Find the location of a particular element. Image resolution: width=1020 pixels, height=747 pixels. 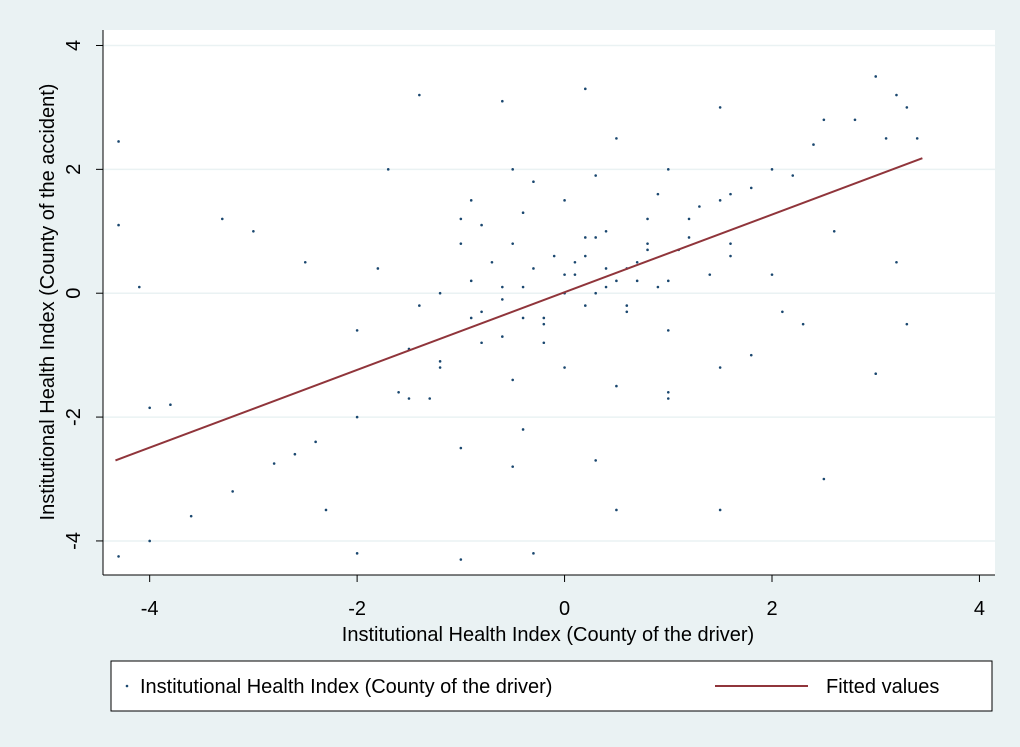

y-tick-label: -4 is located at coordinates (74, 541).